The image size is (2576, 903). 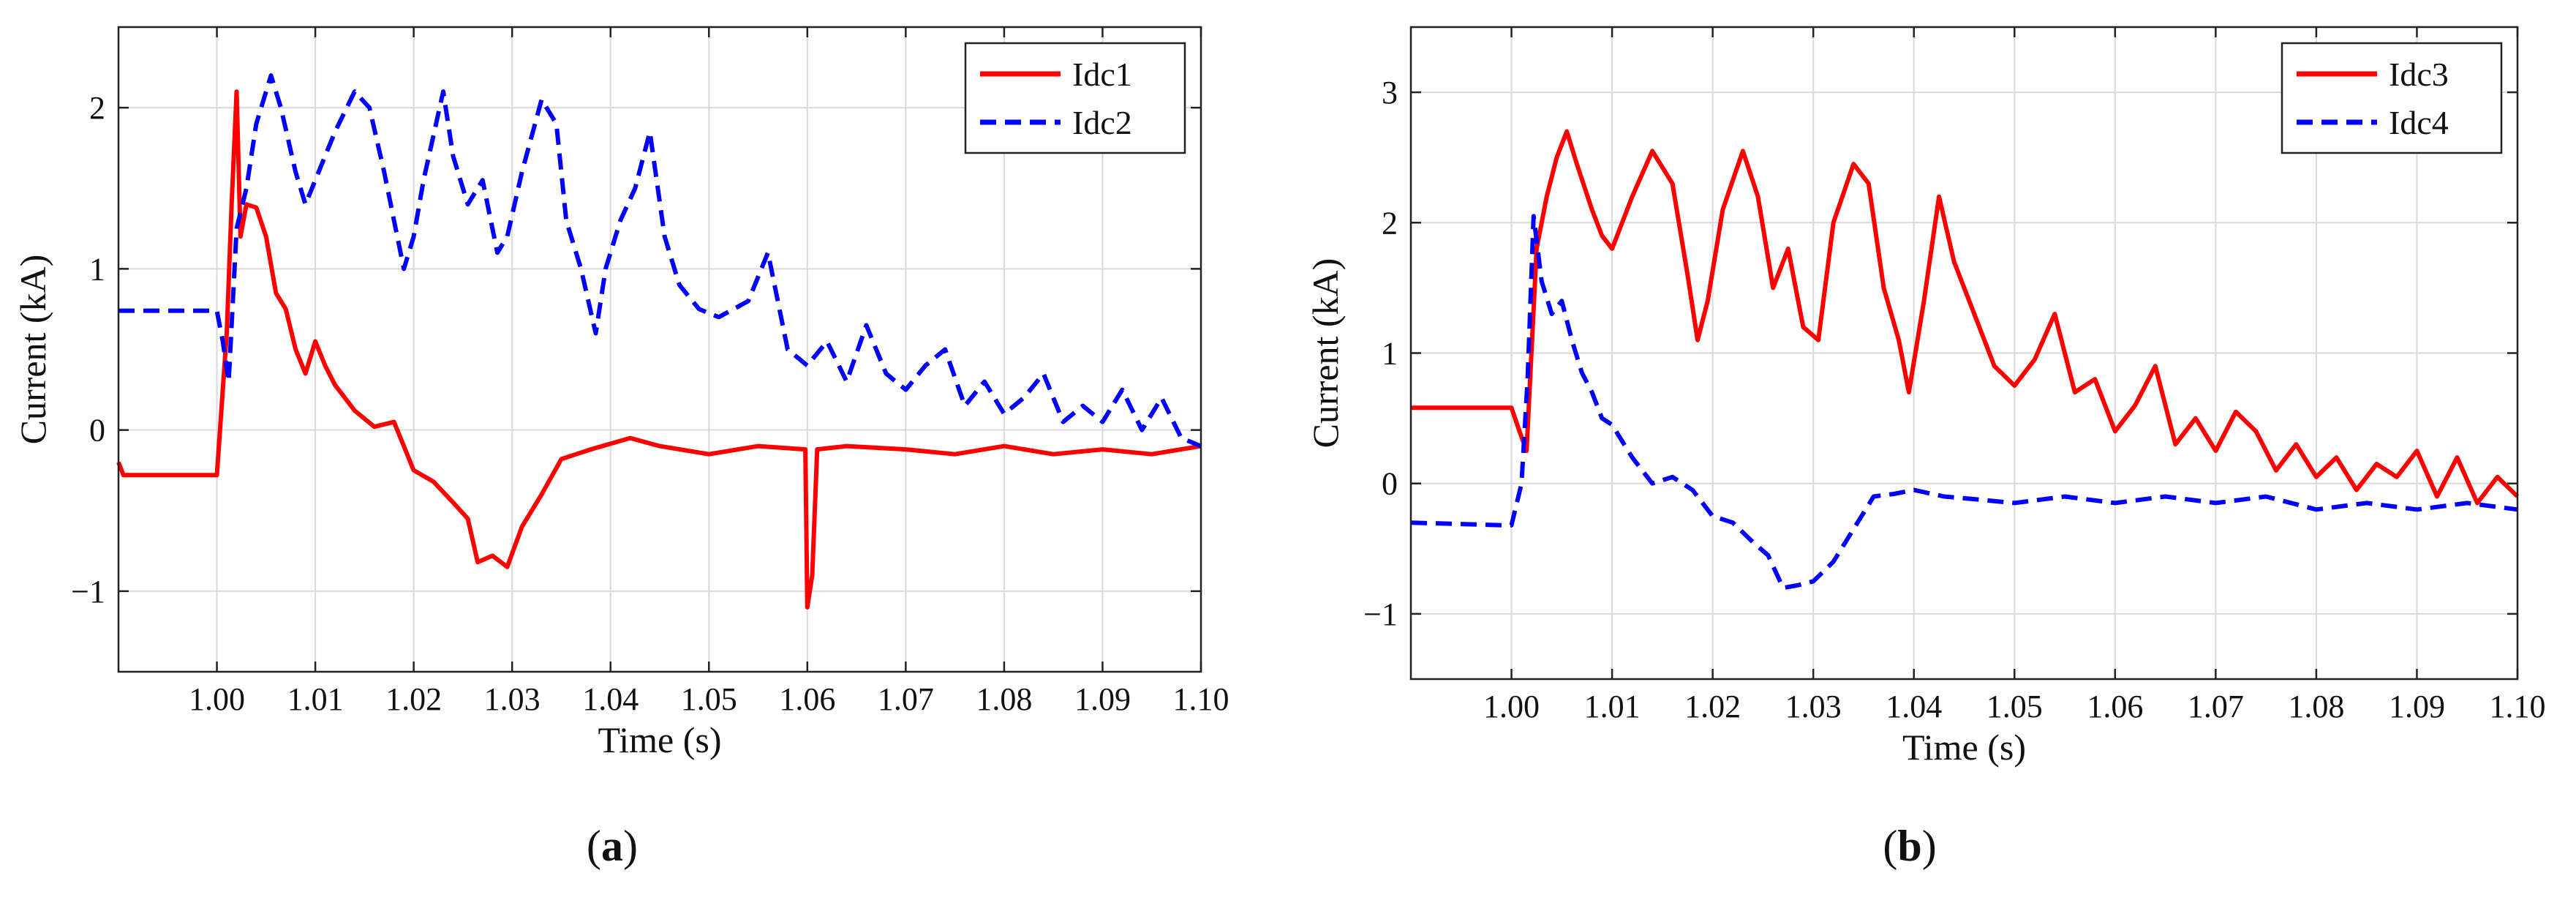 I want to click on y-axis-label-a: Current (kA), so click(x=32, y=350).